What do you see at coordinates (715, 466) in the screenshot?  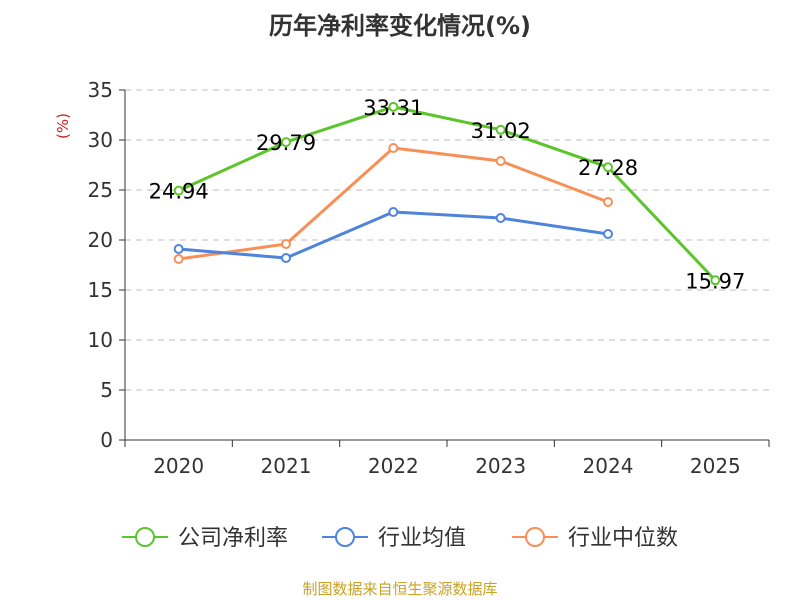 I see `x-tick-label: 2025` at bounding box center [715, 466].